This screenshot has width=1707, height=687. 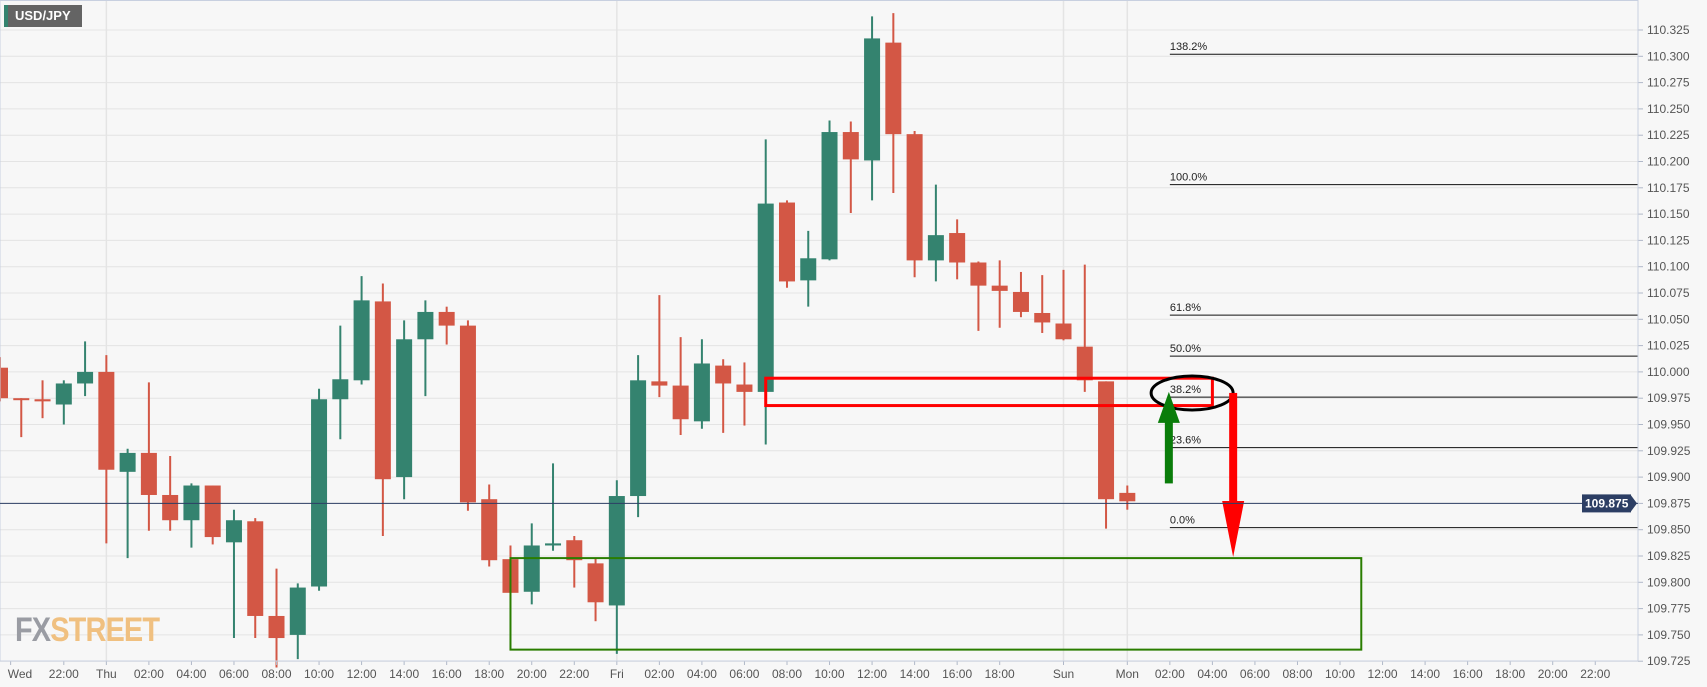 What do you see at coordinates (1669, 609) in the screenshot?
I see `y-tick-label: 109.775` at bounding box center [1669, 609].